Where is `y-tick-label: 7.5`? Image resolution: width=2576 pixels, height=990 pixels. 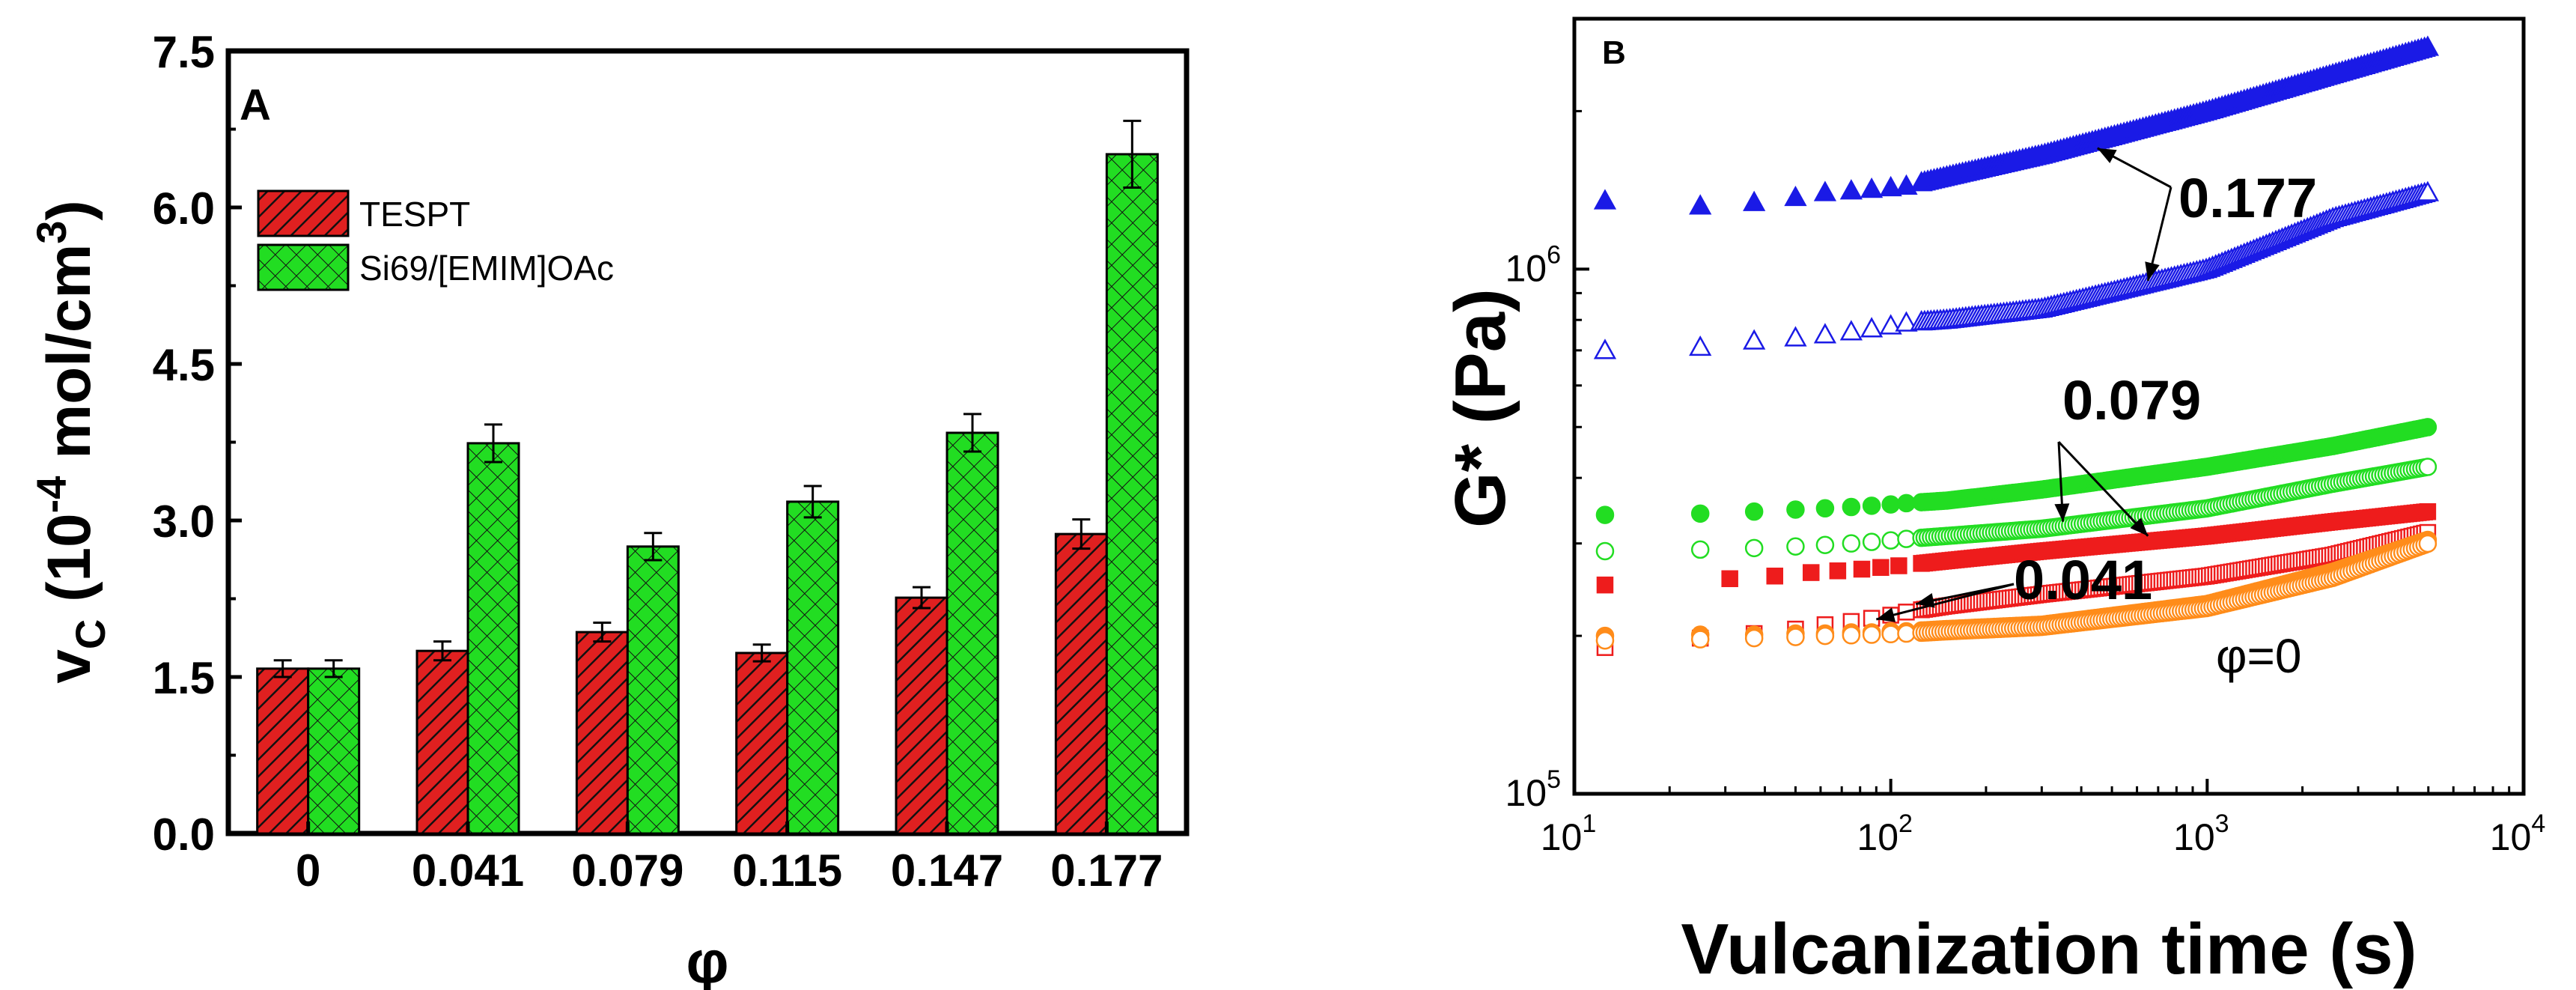 y-tick-label: 7.5 is located at coordinates (184, 52).